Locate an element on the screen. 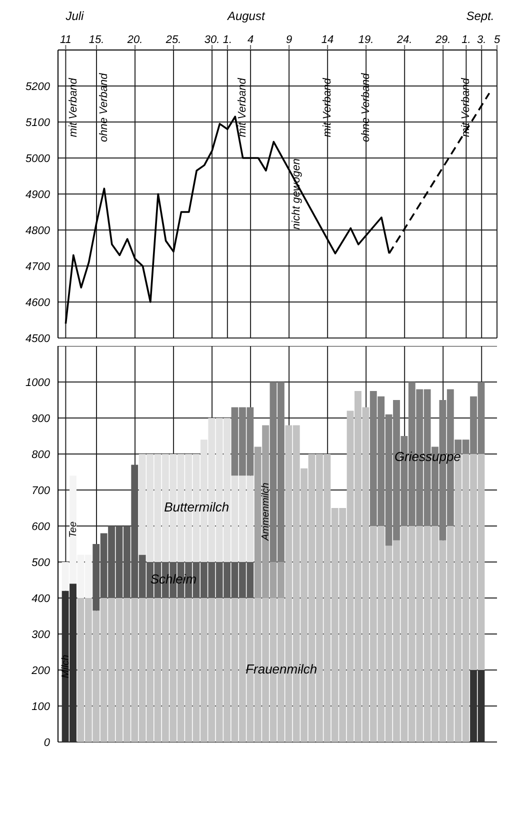 Image resolution: width=517 pixels, height=813 pixels. x-tick-label: 29. is located at coordinates (442, 40).